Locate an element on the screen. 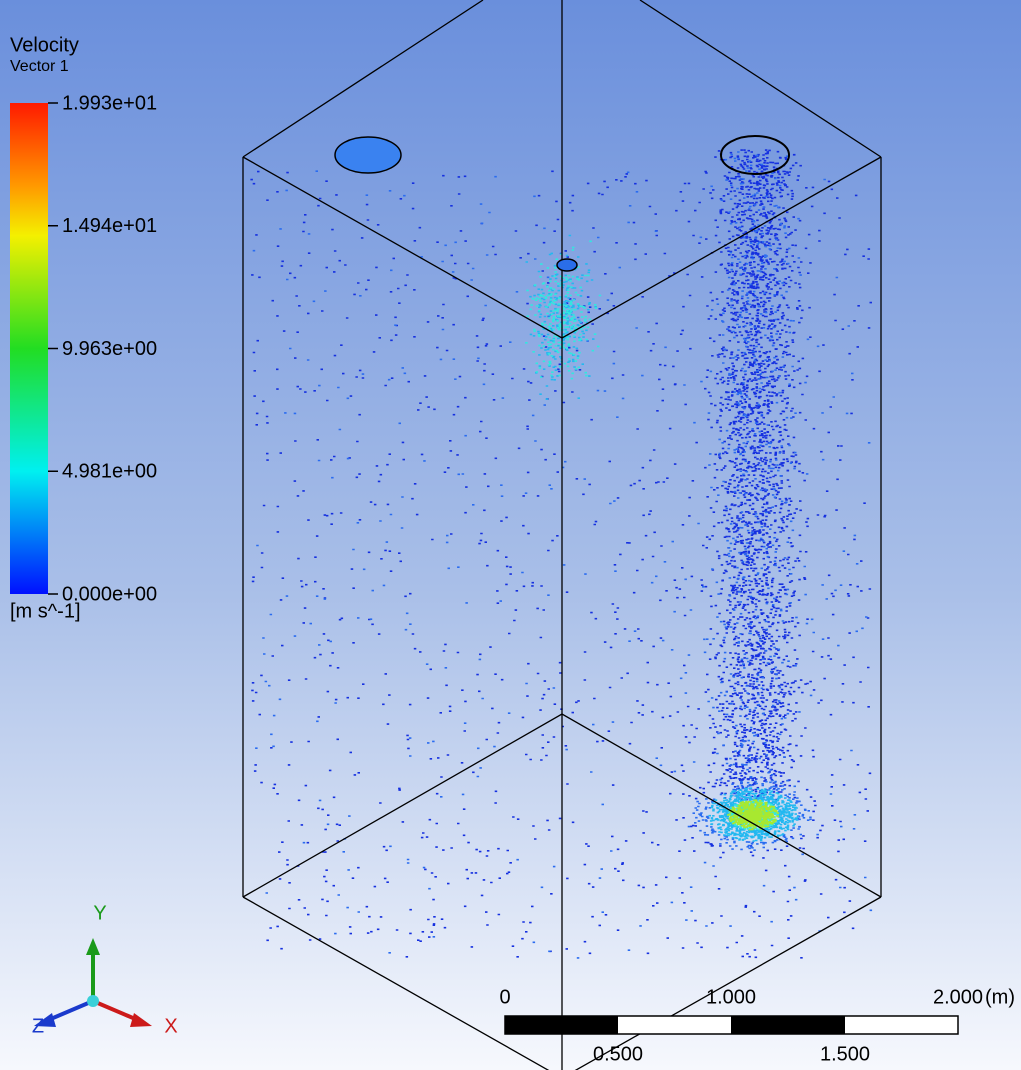 The height and width of the screenshot is (1070, 1021). z-axis-arrow is located at coordinates (69, 1011).